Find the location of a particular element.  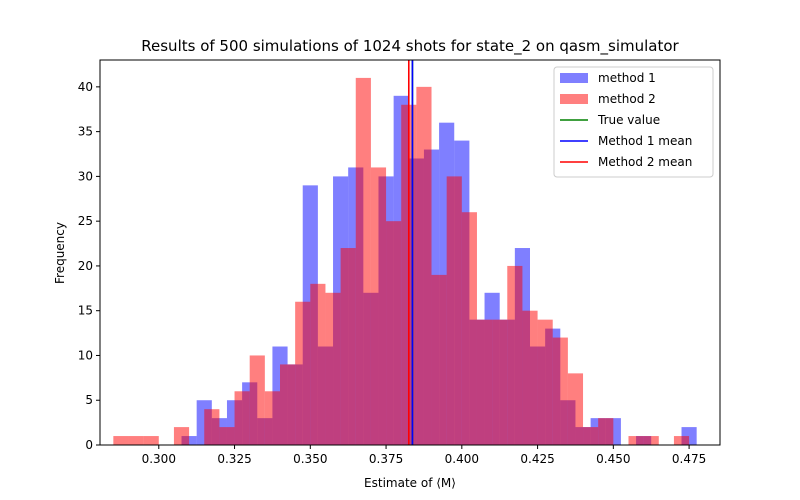

x-tick-label: 0.300 is located at coordinates (159, 459).